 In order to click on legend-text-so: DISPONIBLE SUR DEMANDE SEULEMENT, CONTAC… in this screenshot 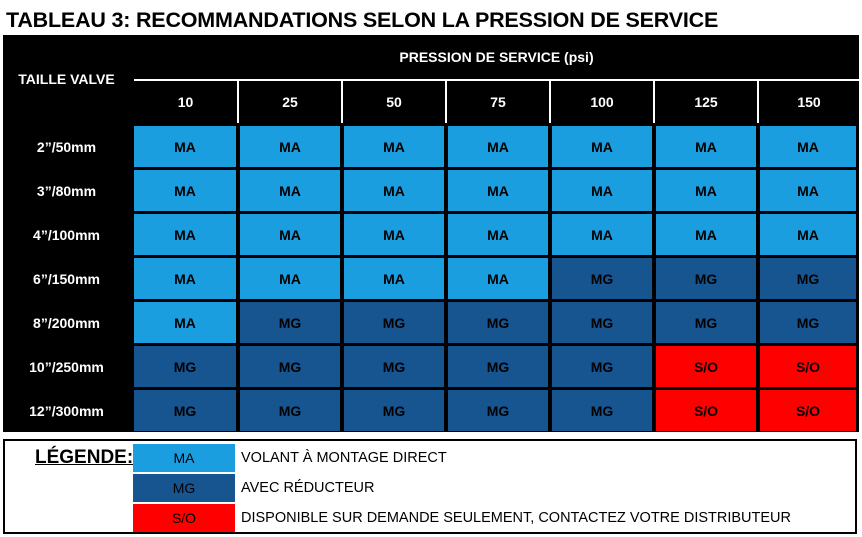, I will do `click(516, 518)`.